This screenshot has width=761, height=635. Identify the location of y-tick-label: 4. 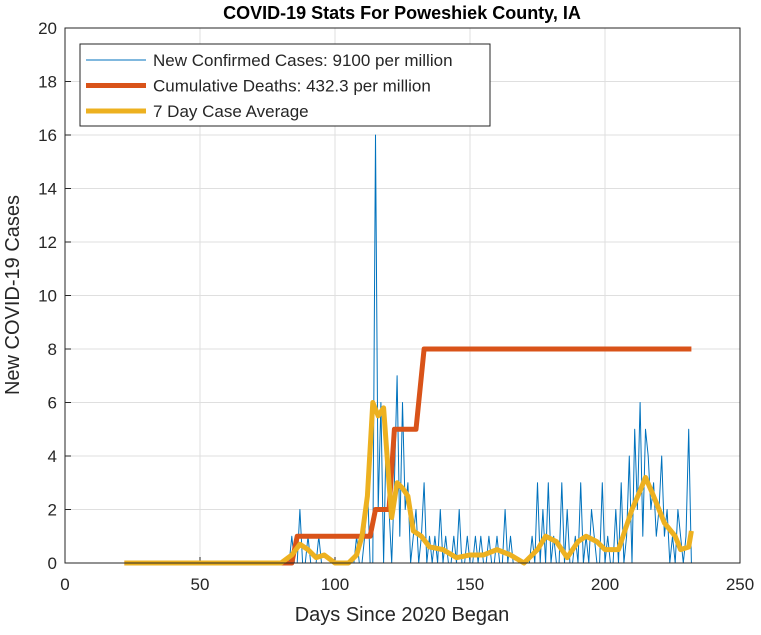
(52, 456).